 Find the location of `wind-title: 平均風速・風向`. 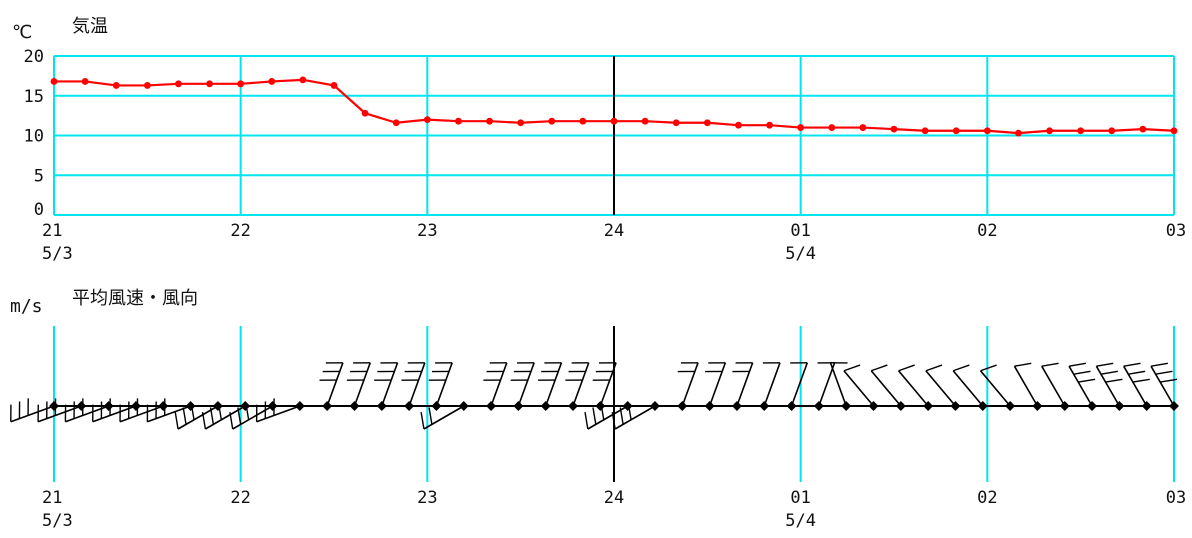

wind-title: 平均風速・風向 is located at coordinates (135, 297).